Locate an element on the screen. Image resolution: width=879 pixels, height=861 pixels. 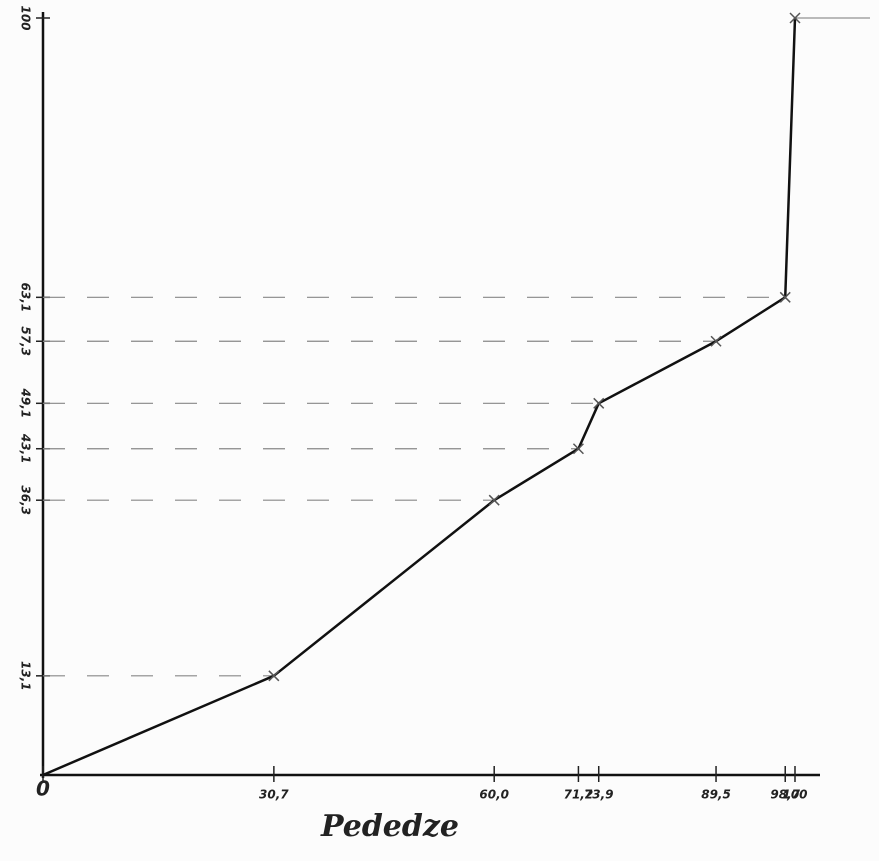
x-tick-label: 89,5 is located at coordinates (716, 795).